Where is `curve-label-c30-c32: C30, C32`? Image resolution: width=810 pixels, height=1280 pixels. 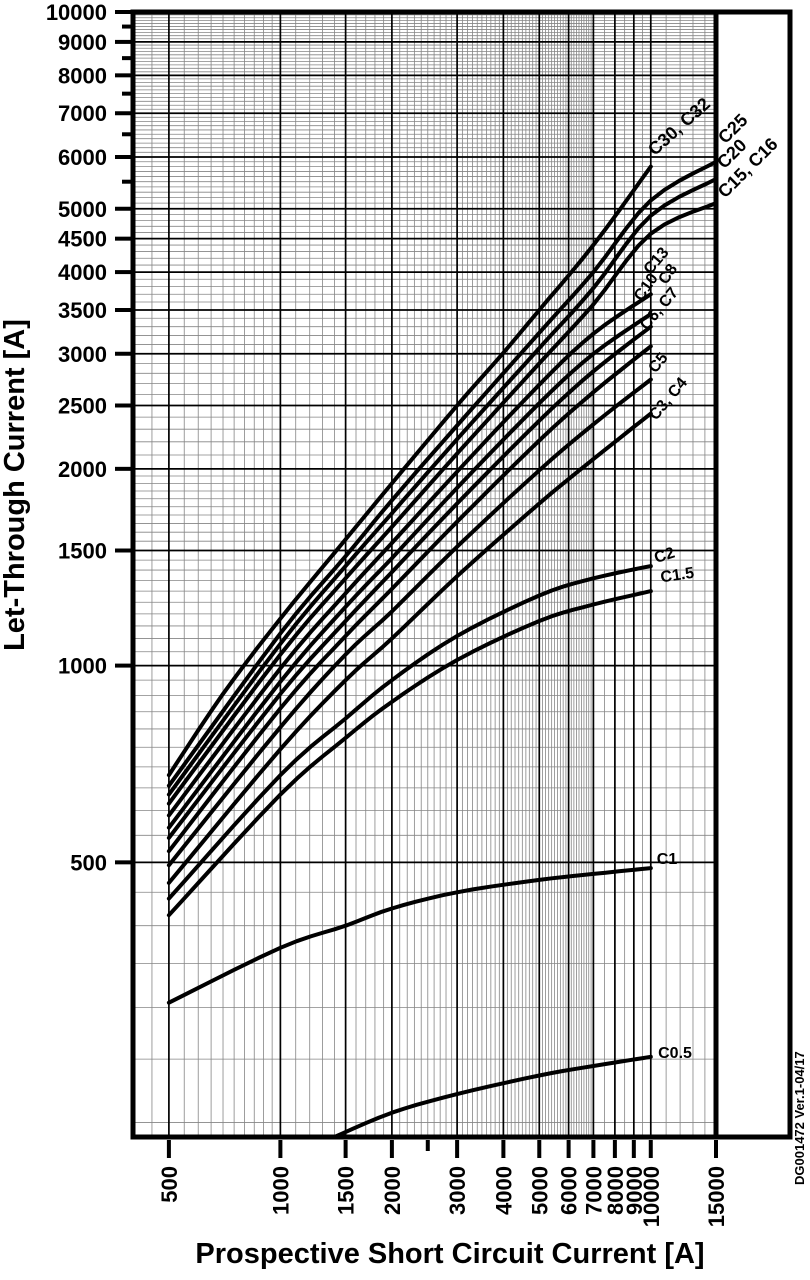 curve-label-c30-c32: C30, C32 is located at coordinates (679, 127).